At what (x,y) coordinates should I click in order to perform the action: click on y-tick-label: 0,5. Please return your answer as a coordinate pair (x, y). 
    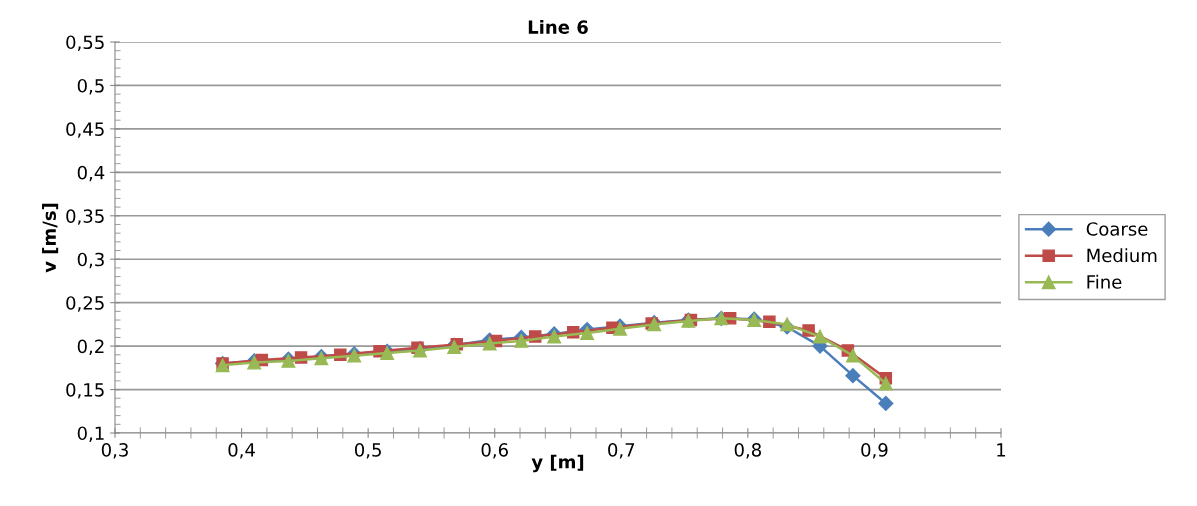
    Looking at the image, I should click on (90, 86).